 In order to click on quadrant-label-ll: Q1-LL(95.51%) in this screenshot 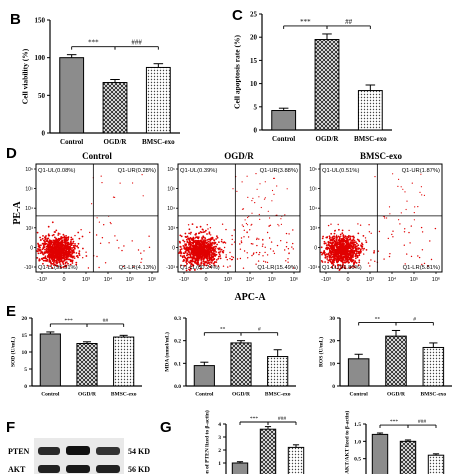, I will do `click(58, 268)`.